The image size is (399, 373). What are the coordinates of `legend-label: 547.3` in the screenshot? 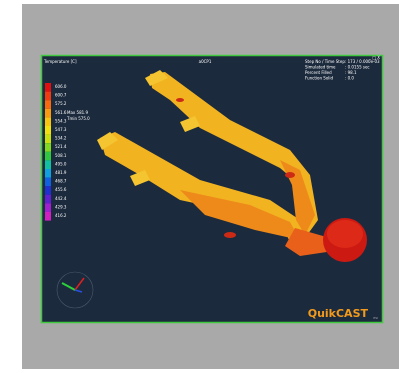 It's located at (61, 129).